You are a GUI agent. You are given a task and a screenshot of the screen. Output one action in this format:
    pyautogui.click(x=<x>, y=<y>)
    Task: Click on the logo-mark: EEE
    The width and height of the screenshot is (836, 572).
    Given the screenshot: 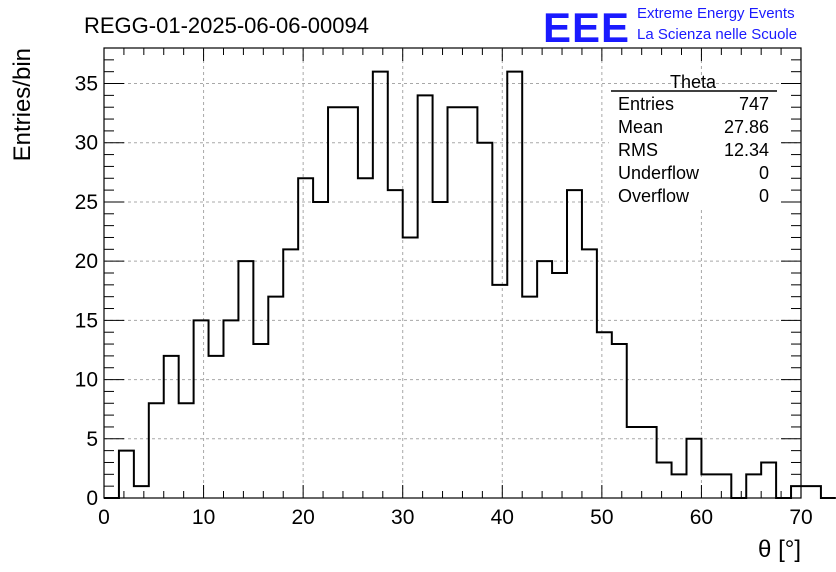 What is the action you would take?
    pyautogui.click(x=586, y=27)
    